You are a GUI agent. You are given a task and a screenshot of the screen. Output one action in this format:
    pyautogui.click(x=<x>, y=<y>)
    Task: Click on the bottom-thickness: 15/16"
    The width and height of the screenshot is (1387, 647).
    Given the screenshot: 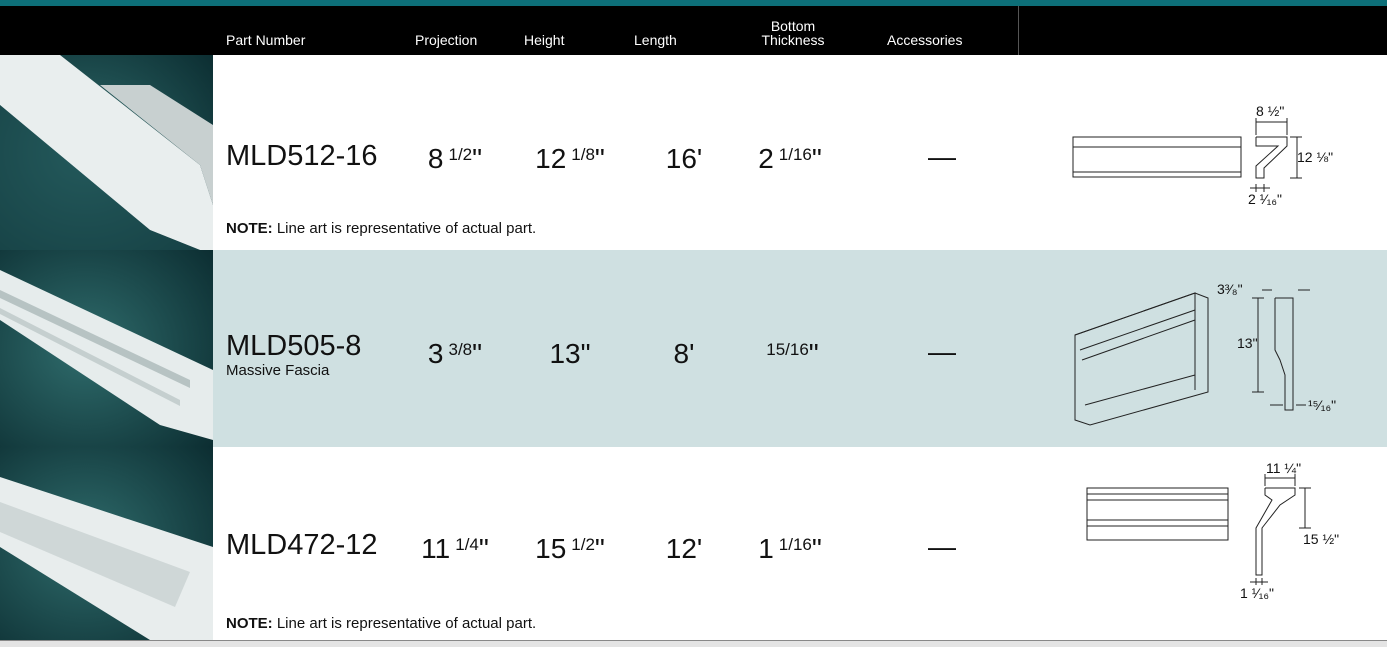 What is the action you would take?
    pyautogui.click(x=792, y=353)
    